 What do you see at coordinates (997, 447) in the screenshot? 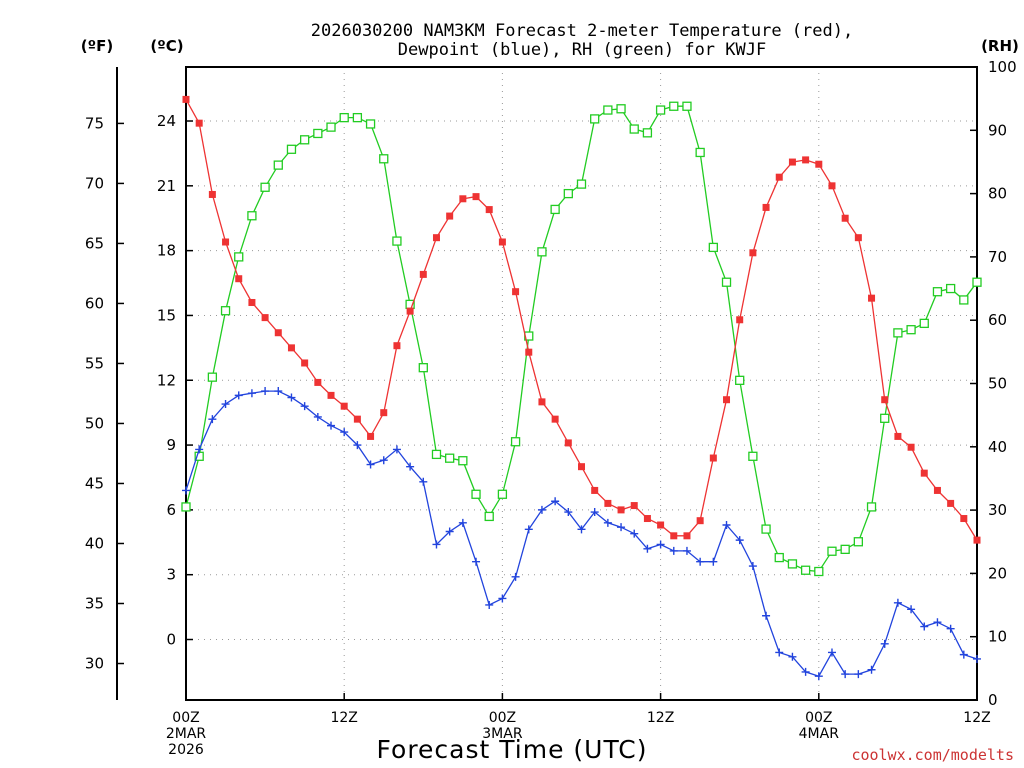
I see `rh-tick-label-4: 40` at bounding box center [997, 447].